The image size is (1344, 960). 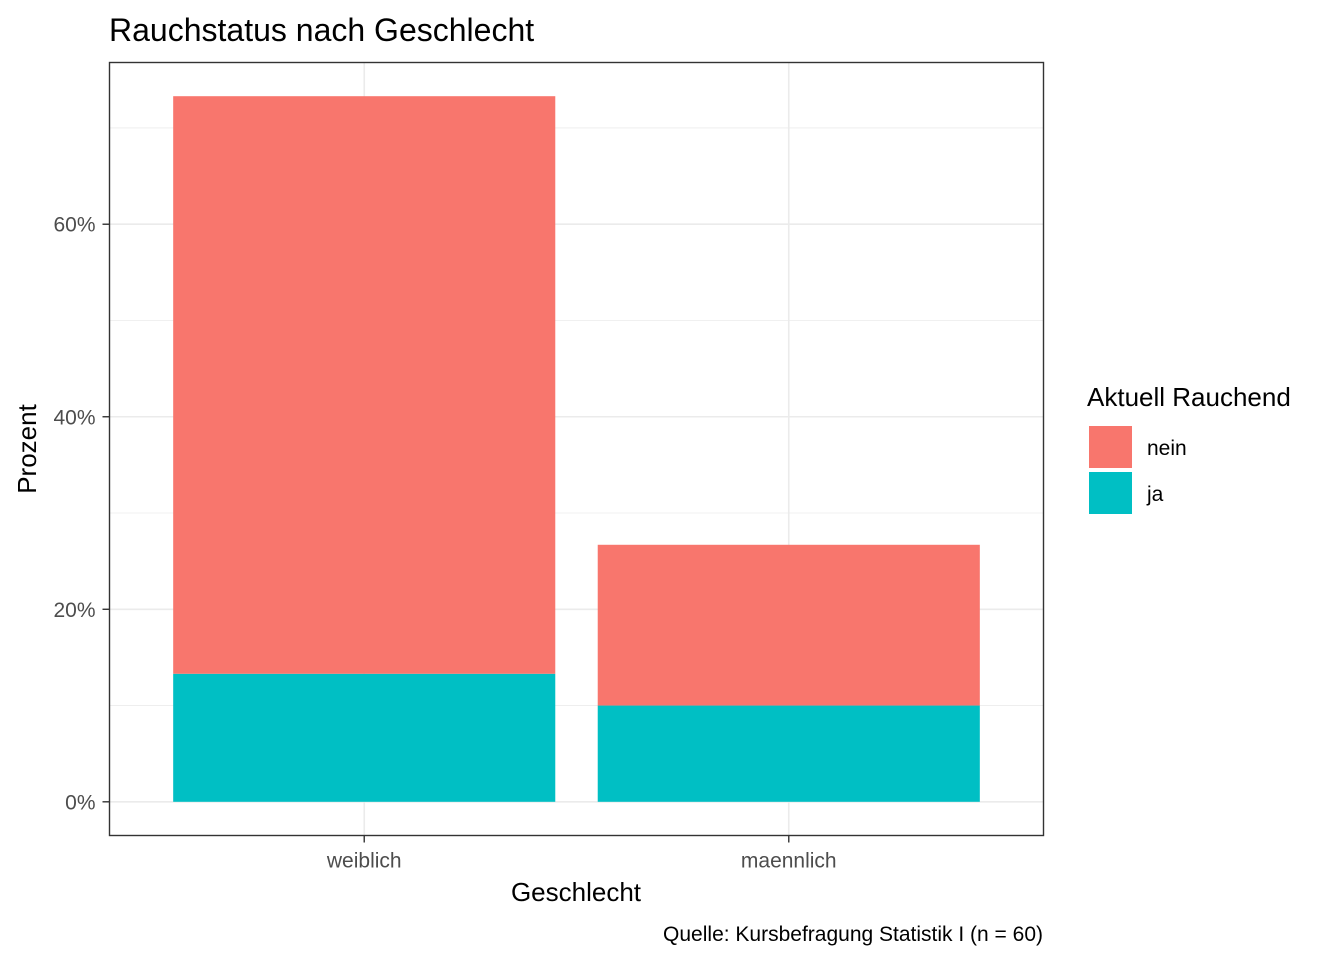 I want to click on y-tick-label: 40%, so click(x=74, y=417).